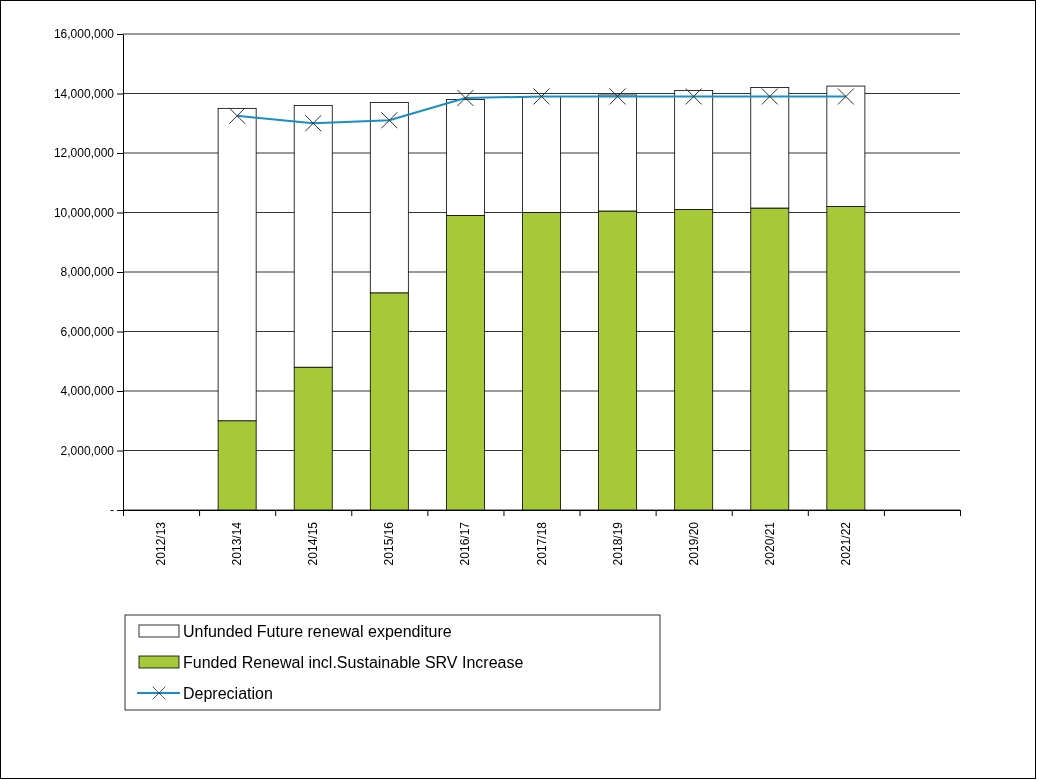 The width and height of the screenshot is (1037, 780). I want to click on x-tick-label: 2018/19, so click(617, 543).